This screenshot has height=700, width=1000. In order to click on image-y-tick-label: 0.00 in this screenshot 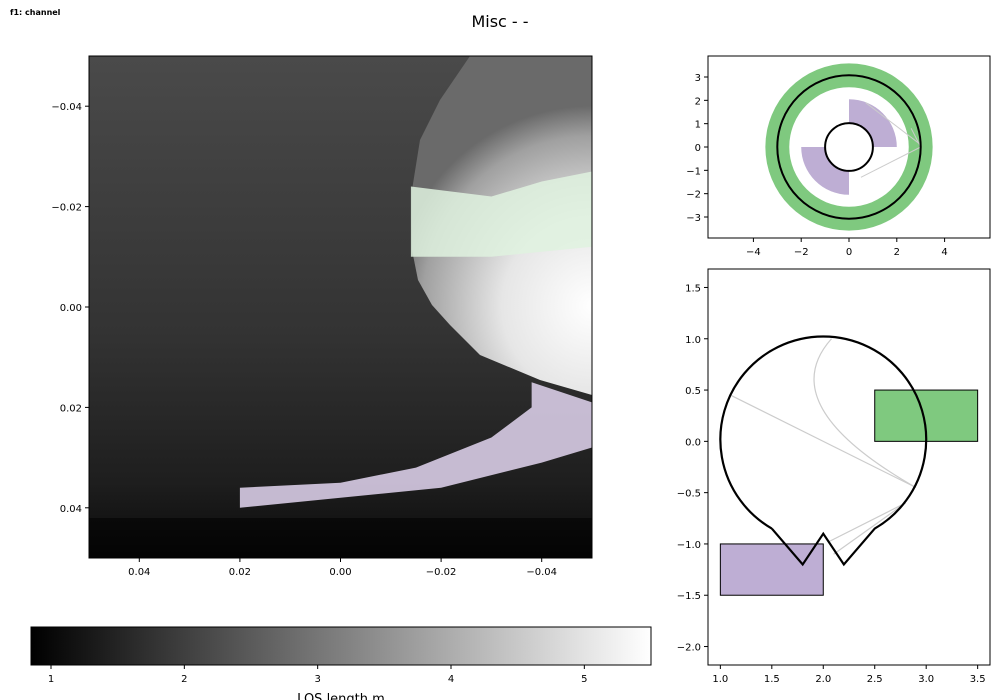, I will do `click(71, 308)`.